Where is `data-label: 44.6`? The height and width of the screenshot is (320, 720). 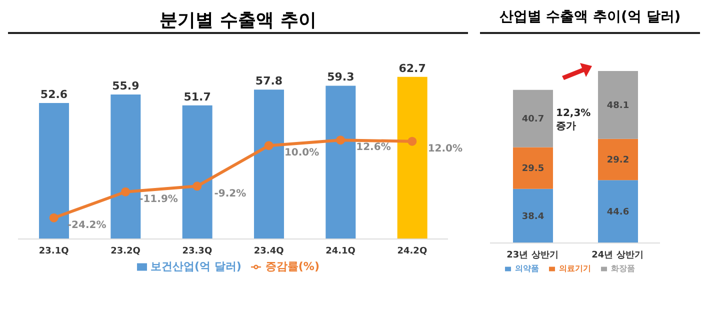 data-label: 44.6 is located at coordinates (618, 213).